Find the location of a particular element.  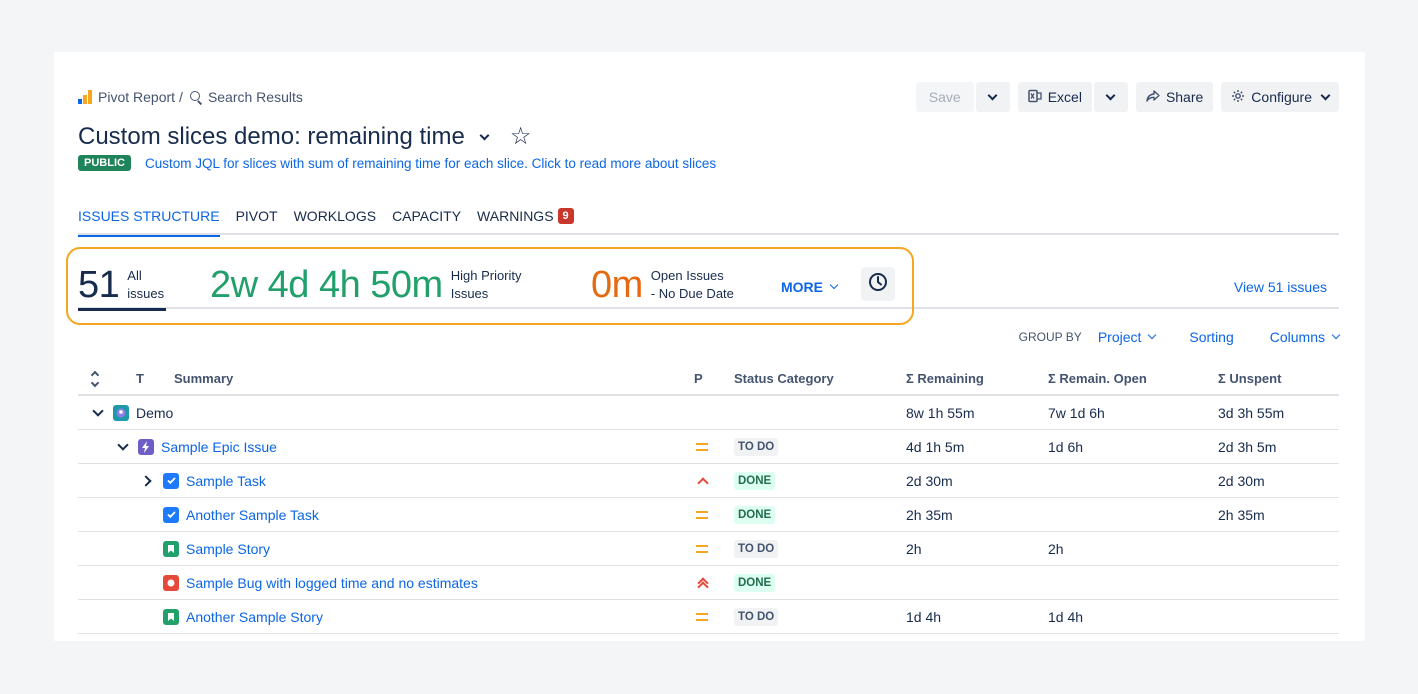

stat-all-issues: 51 All issues is located at coordinates (121, 285).